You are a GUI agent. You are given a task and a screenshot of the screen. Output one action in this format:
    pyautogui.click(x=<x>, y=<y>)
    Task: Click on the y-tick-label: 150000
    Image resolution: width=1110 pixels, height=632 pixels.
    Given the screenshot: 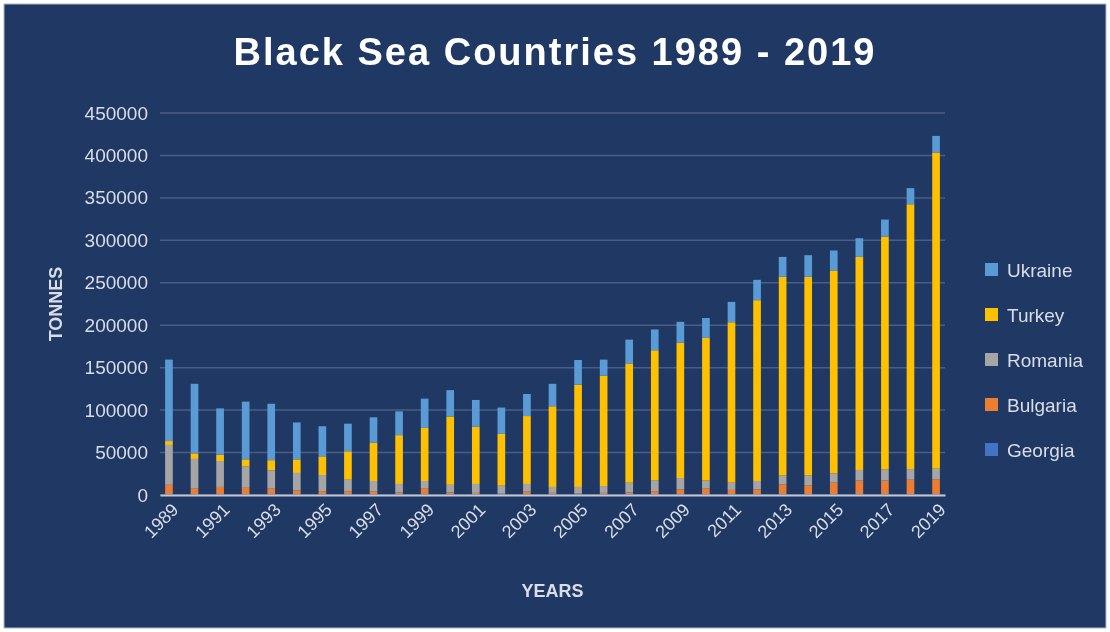 What is the action you would take?
    pyautogui.click(x=116, y=368)
    